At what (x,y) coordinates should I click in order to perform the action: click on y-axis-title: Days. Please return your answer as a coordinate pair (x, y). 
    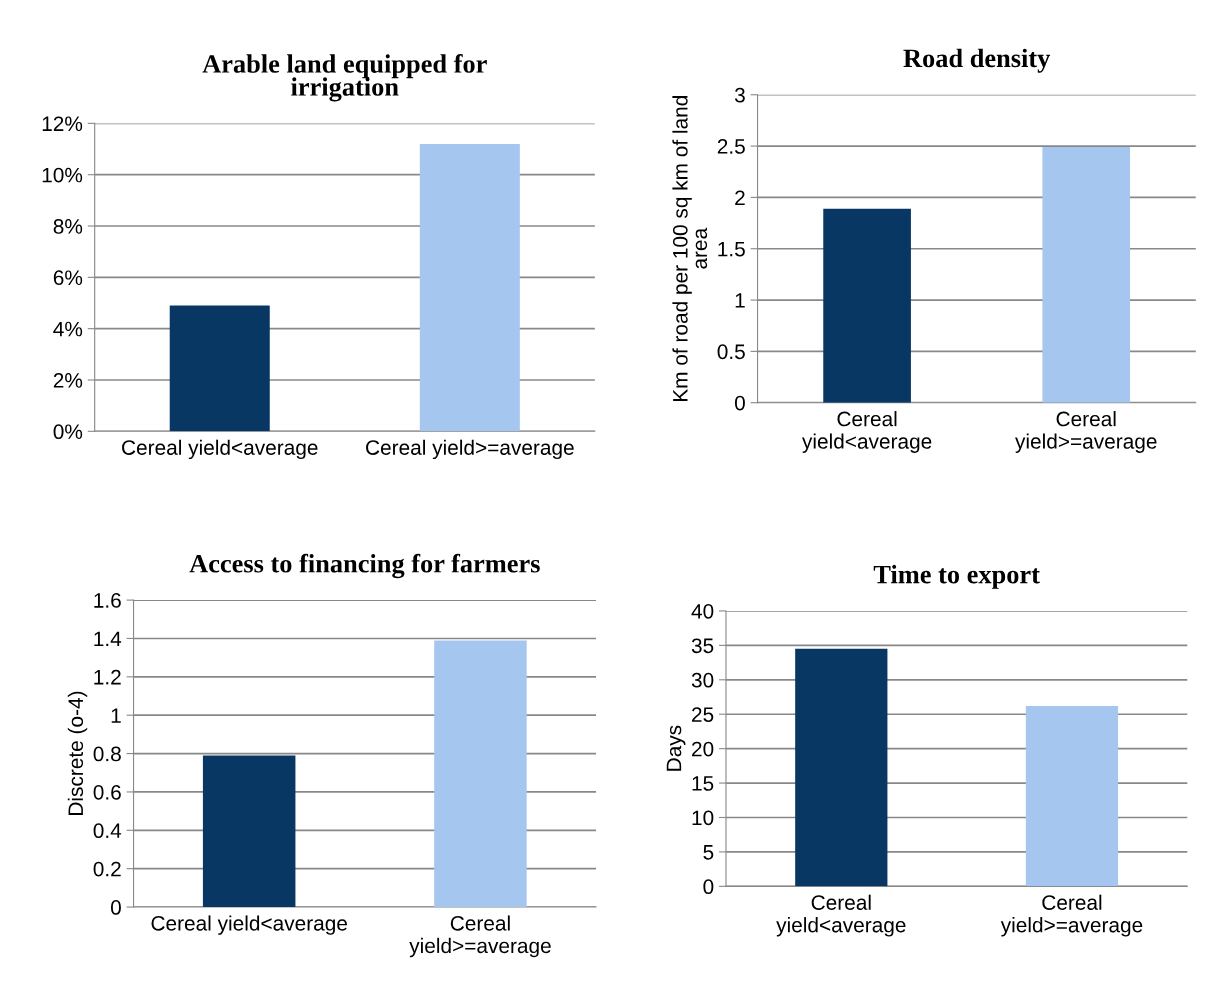
    Looking at the image, I should click on (676, 748).